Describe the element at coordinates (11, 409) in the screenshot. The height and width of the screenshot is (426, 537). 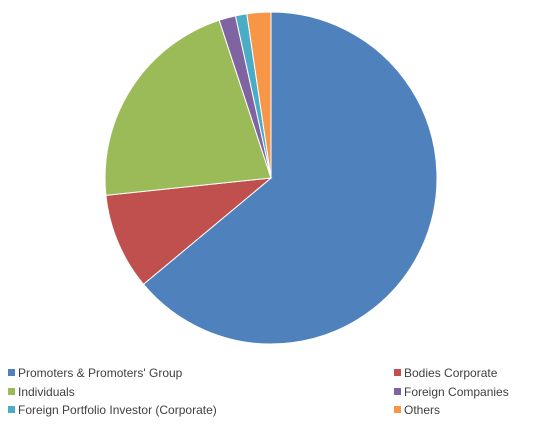
I see `legend-swatch-foreign-portfolio-investor-corporate` at that location.